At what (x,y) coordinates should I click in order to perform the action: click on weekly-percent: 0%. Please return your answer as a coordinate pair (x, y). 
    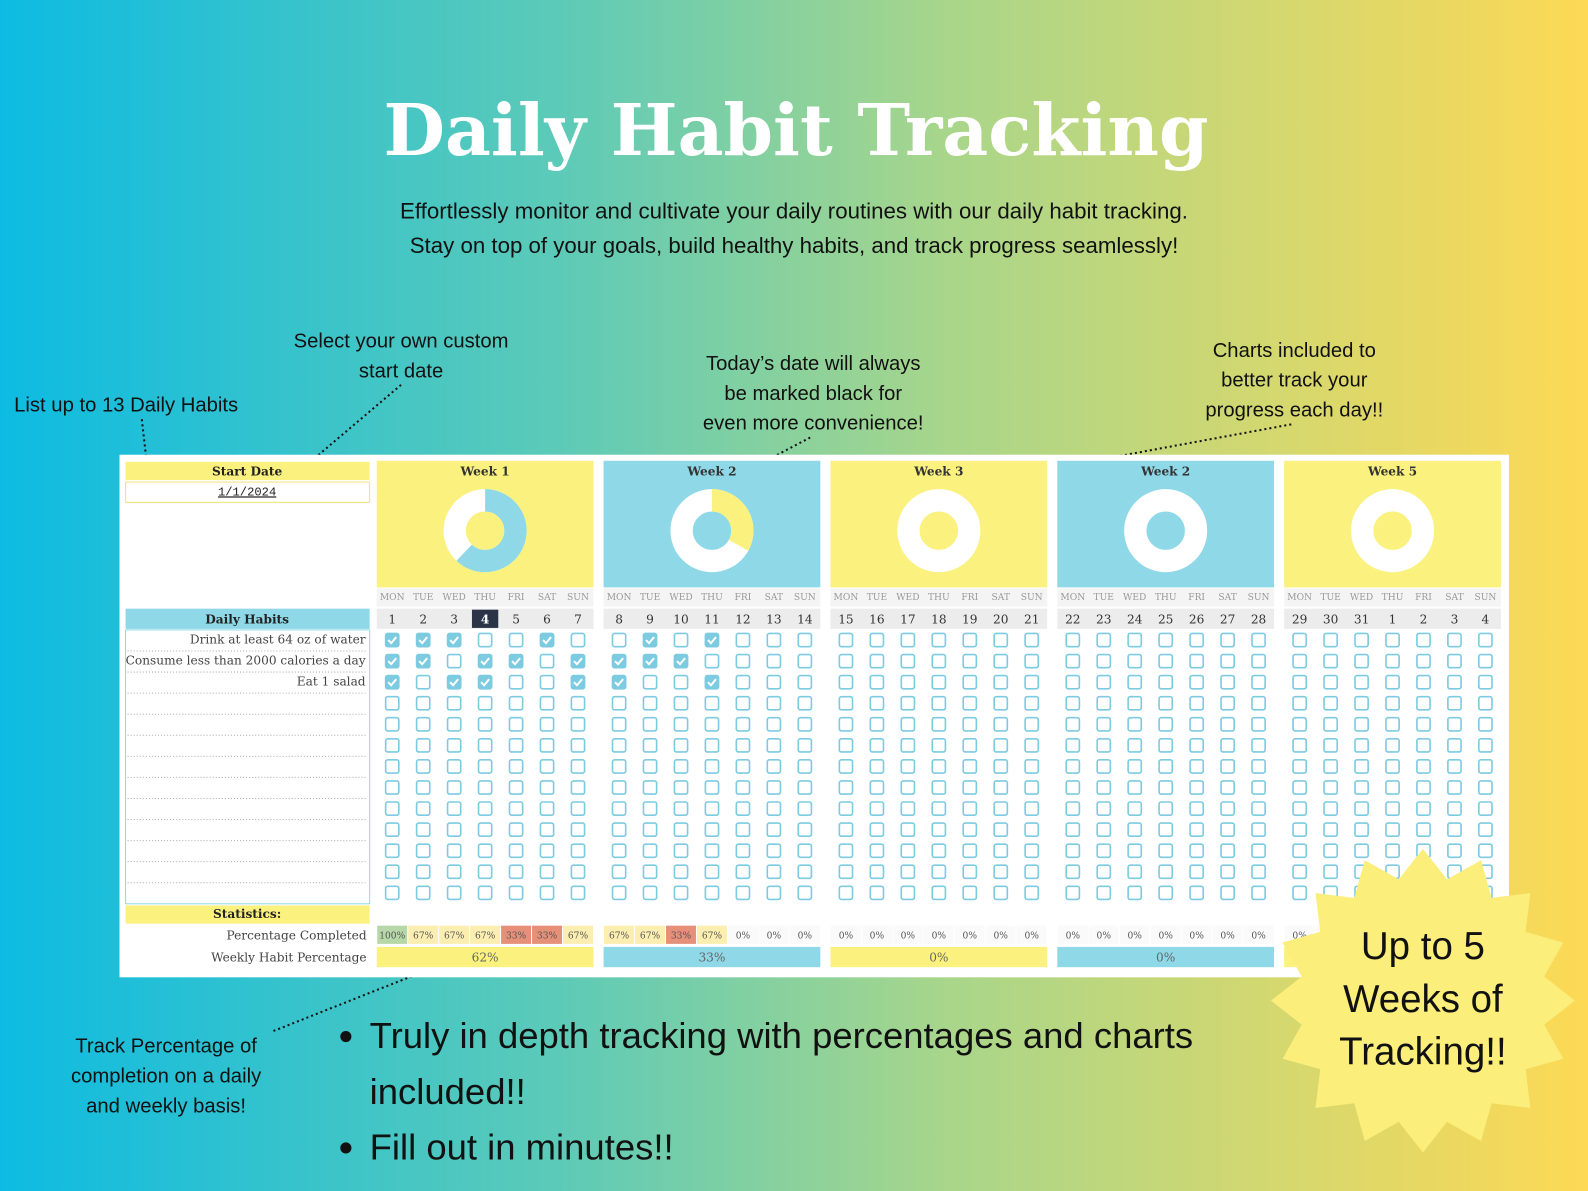
    Looking at the image, I should click on (1165, 958).